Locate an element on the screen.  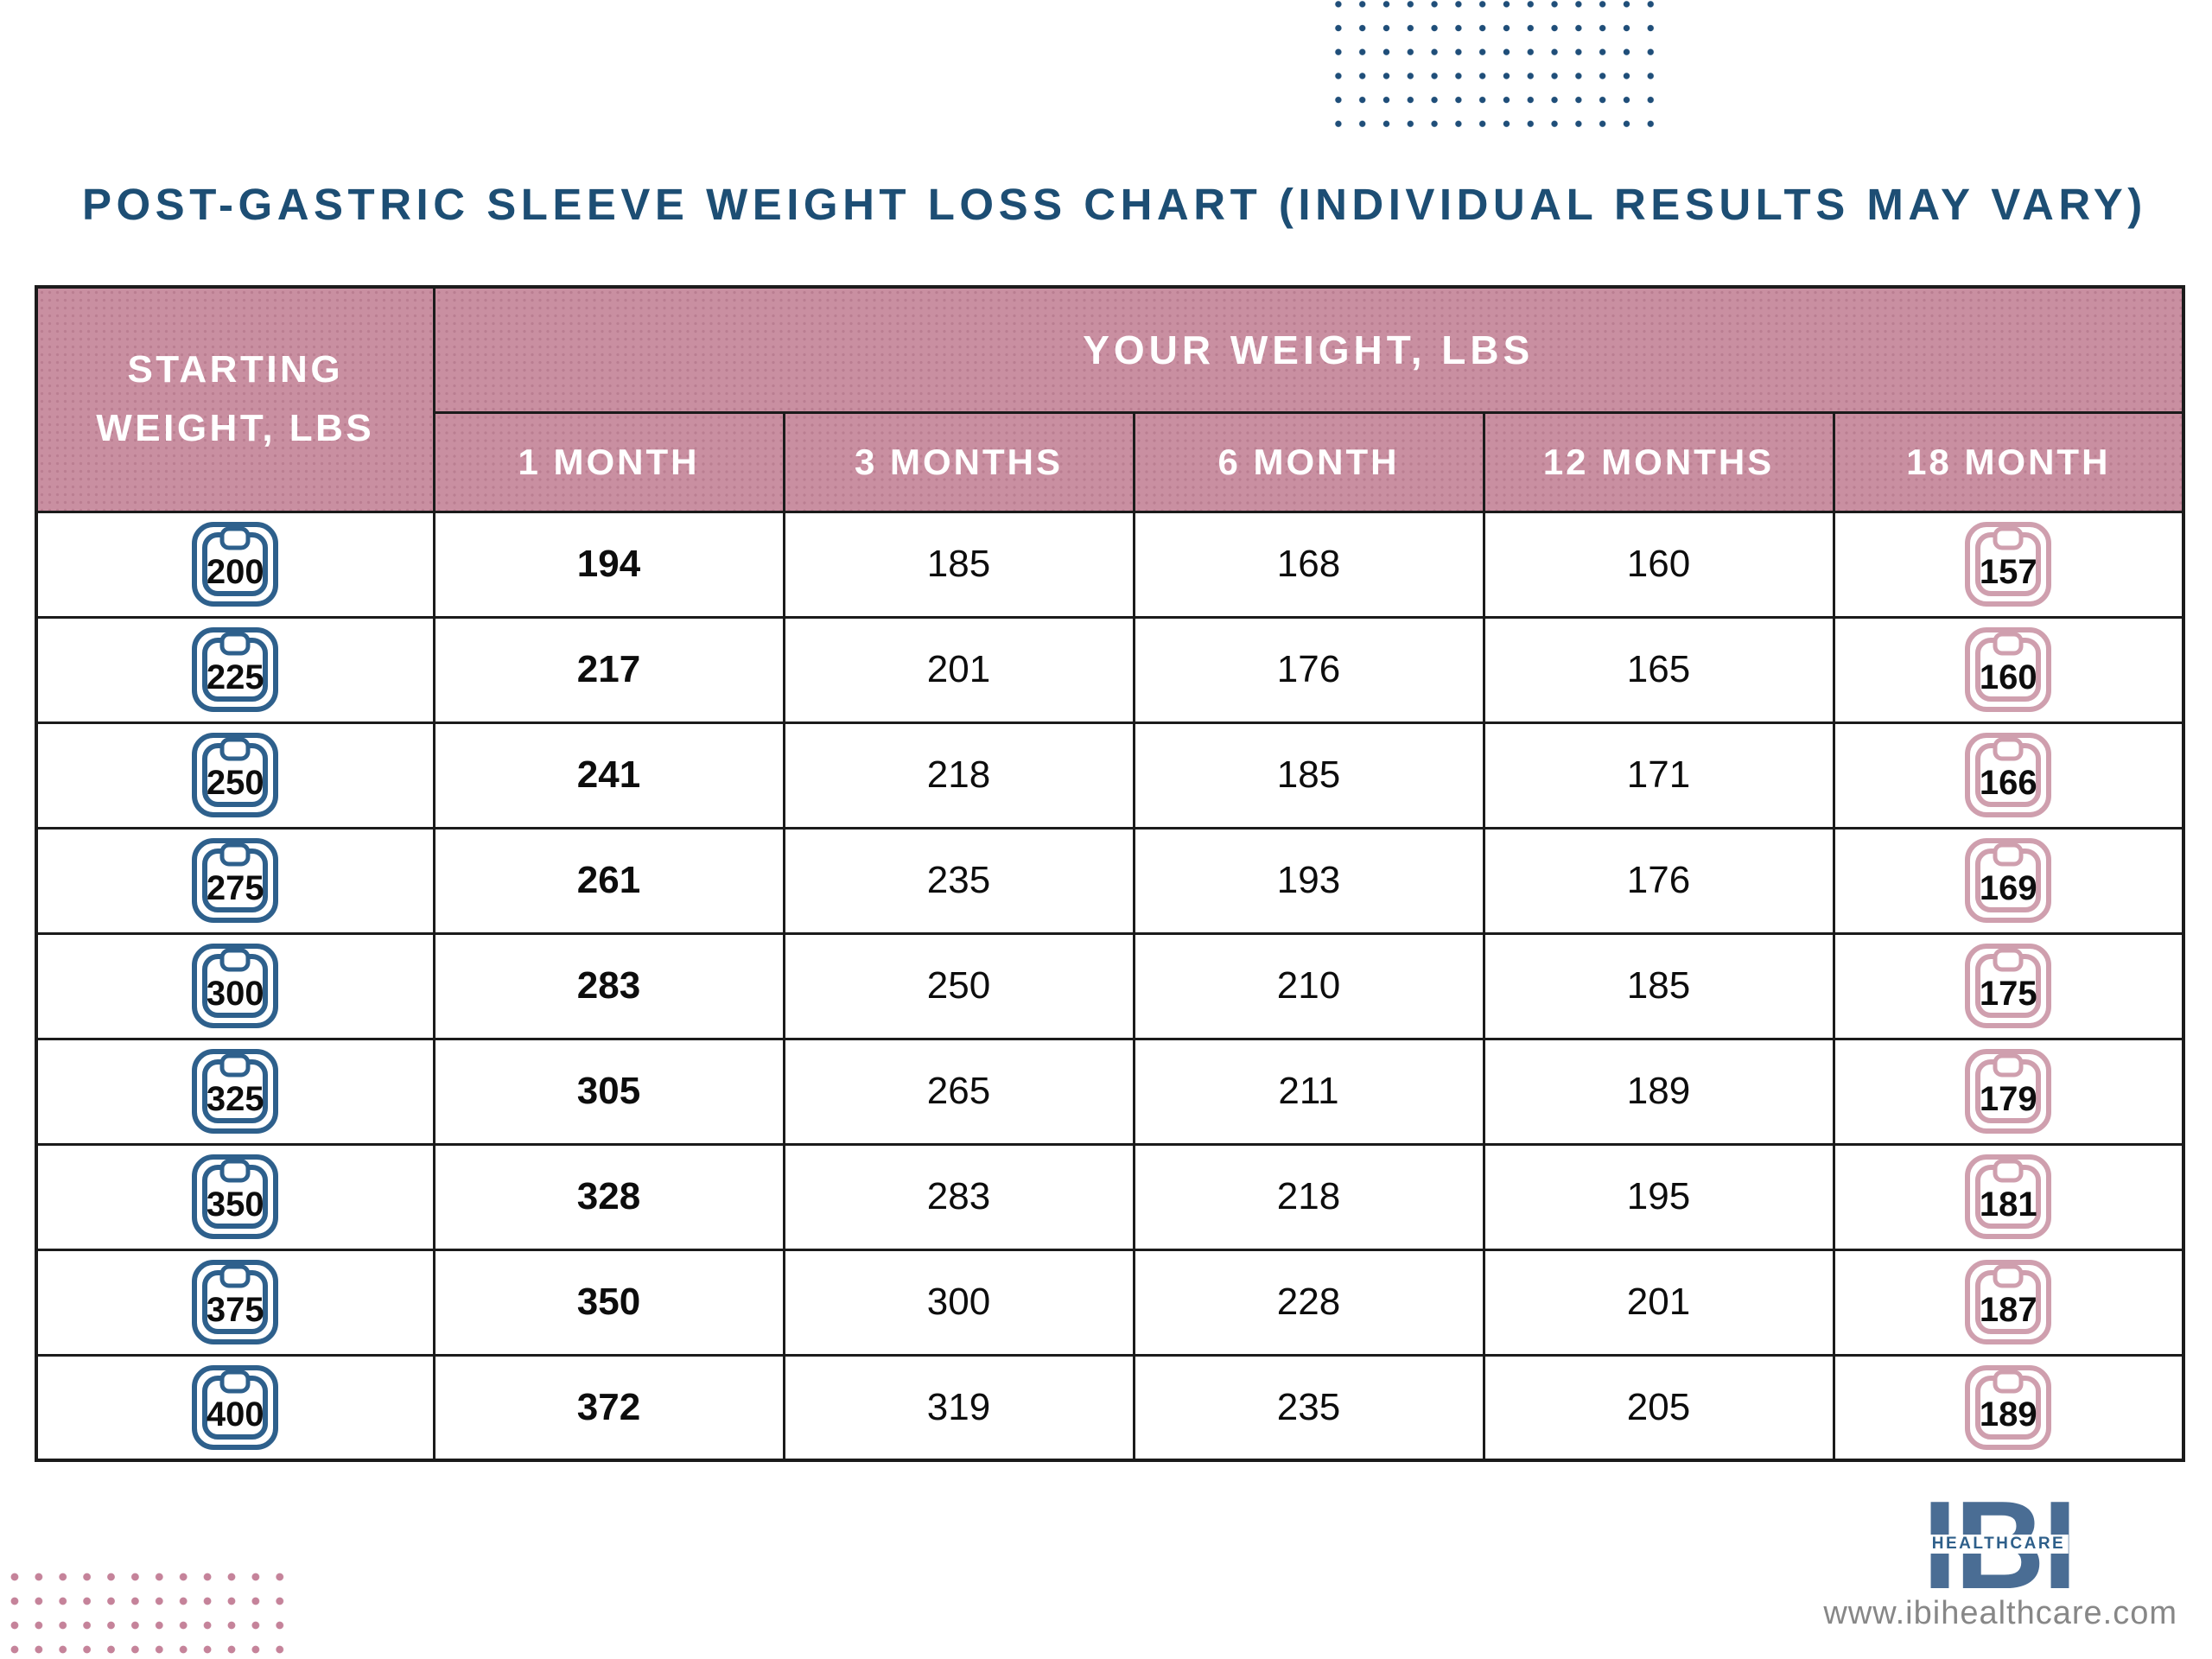
six-month-cell: 210 is located at coordinates (1308, 986).